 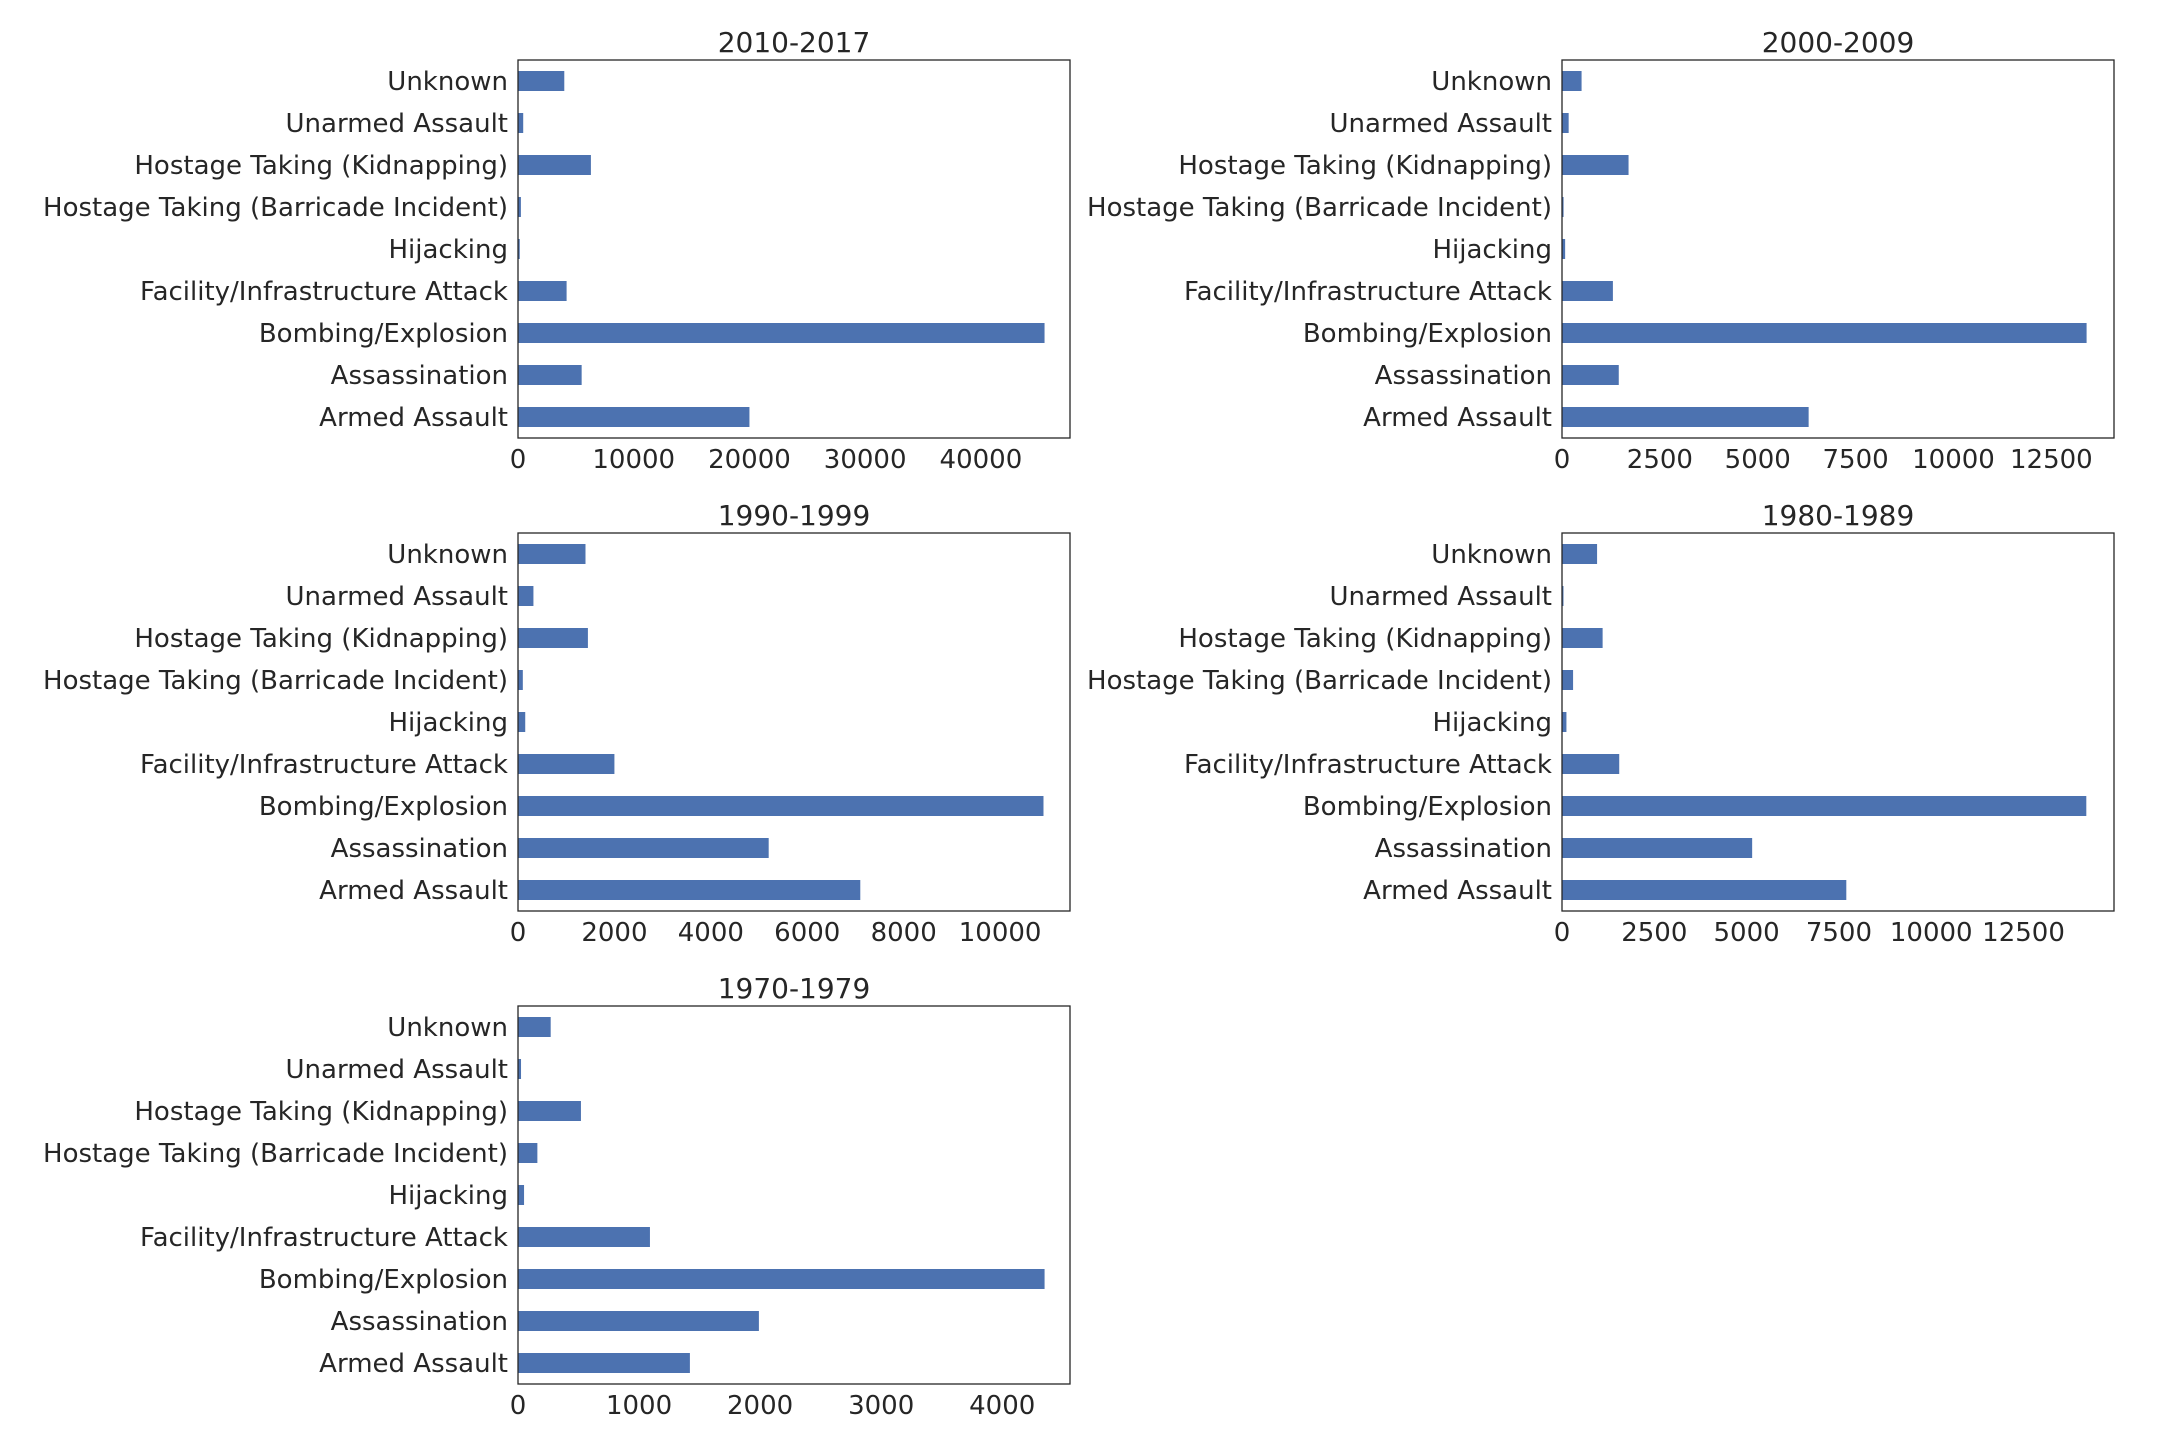 I want to click on chart-title: 1990-1999, so click(x=794, y=515).